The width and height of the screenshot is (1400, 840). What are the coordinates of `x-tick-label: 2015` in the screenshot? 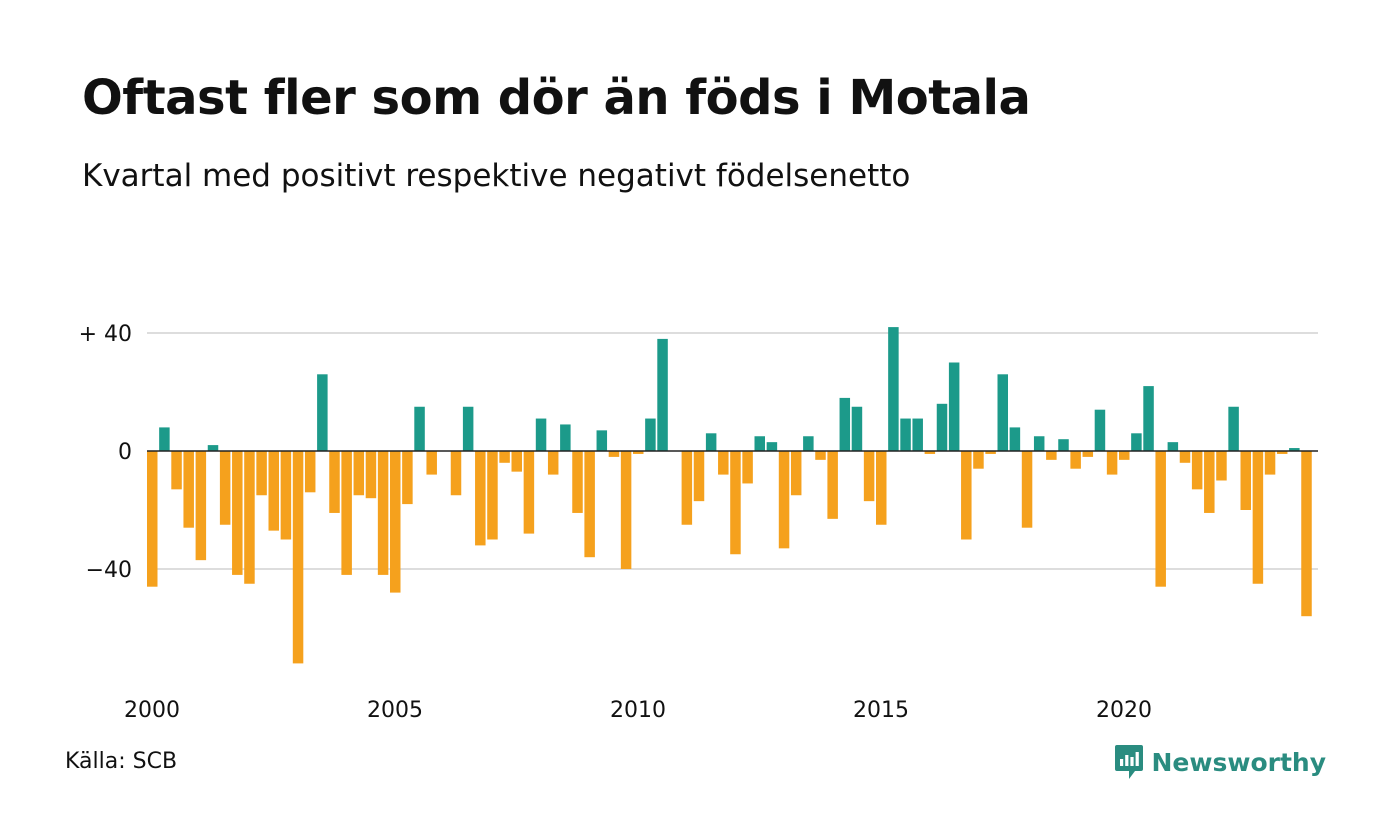 It's located at (881, 710).